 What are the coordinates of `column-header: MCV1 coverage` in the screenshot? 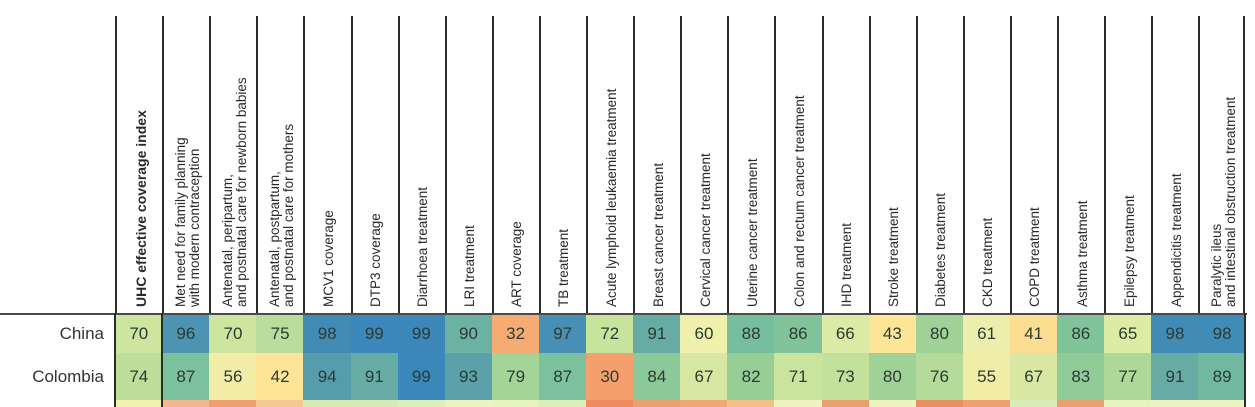 It's located at (326, 164).